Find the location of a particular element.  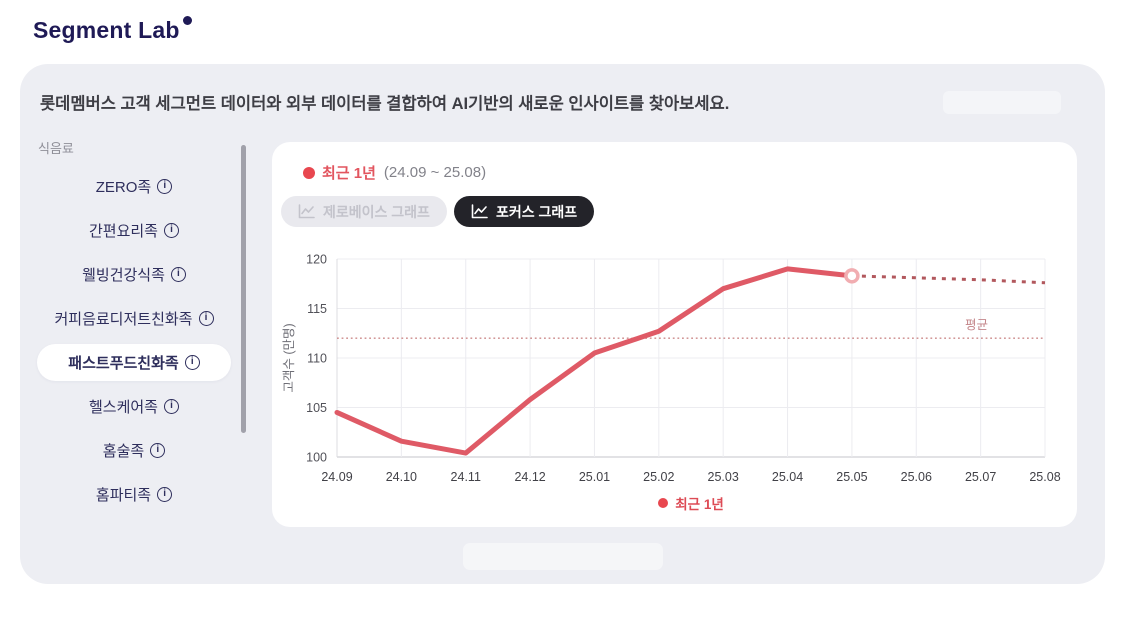

x-tick-label: 25.08 is located at coordinates (1044, 477).